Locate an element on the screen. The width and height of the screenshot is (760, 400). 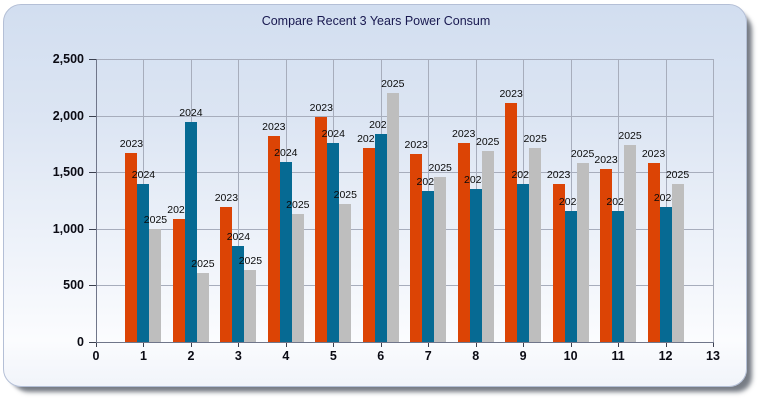
x-tick-label: 12 is located at coordinates (665, 356).